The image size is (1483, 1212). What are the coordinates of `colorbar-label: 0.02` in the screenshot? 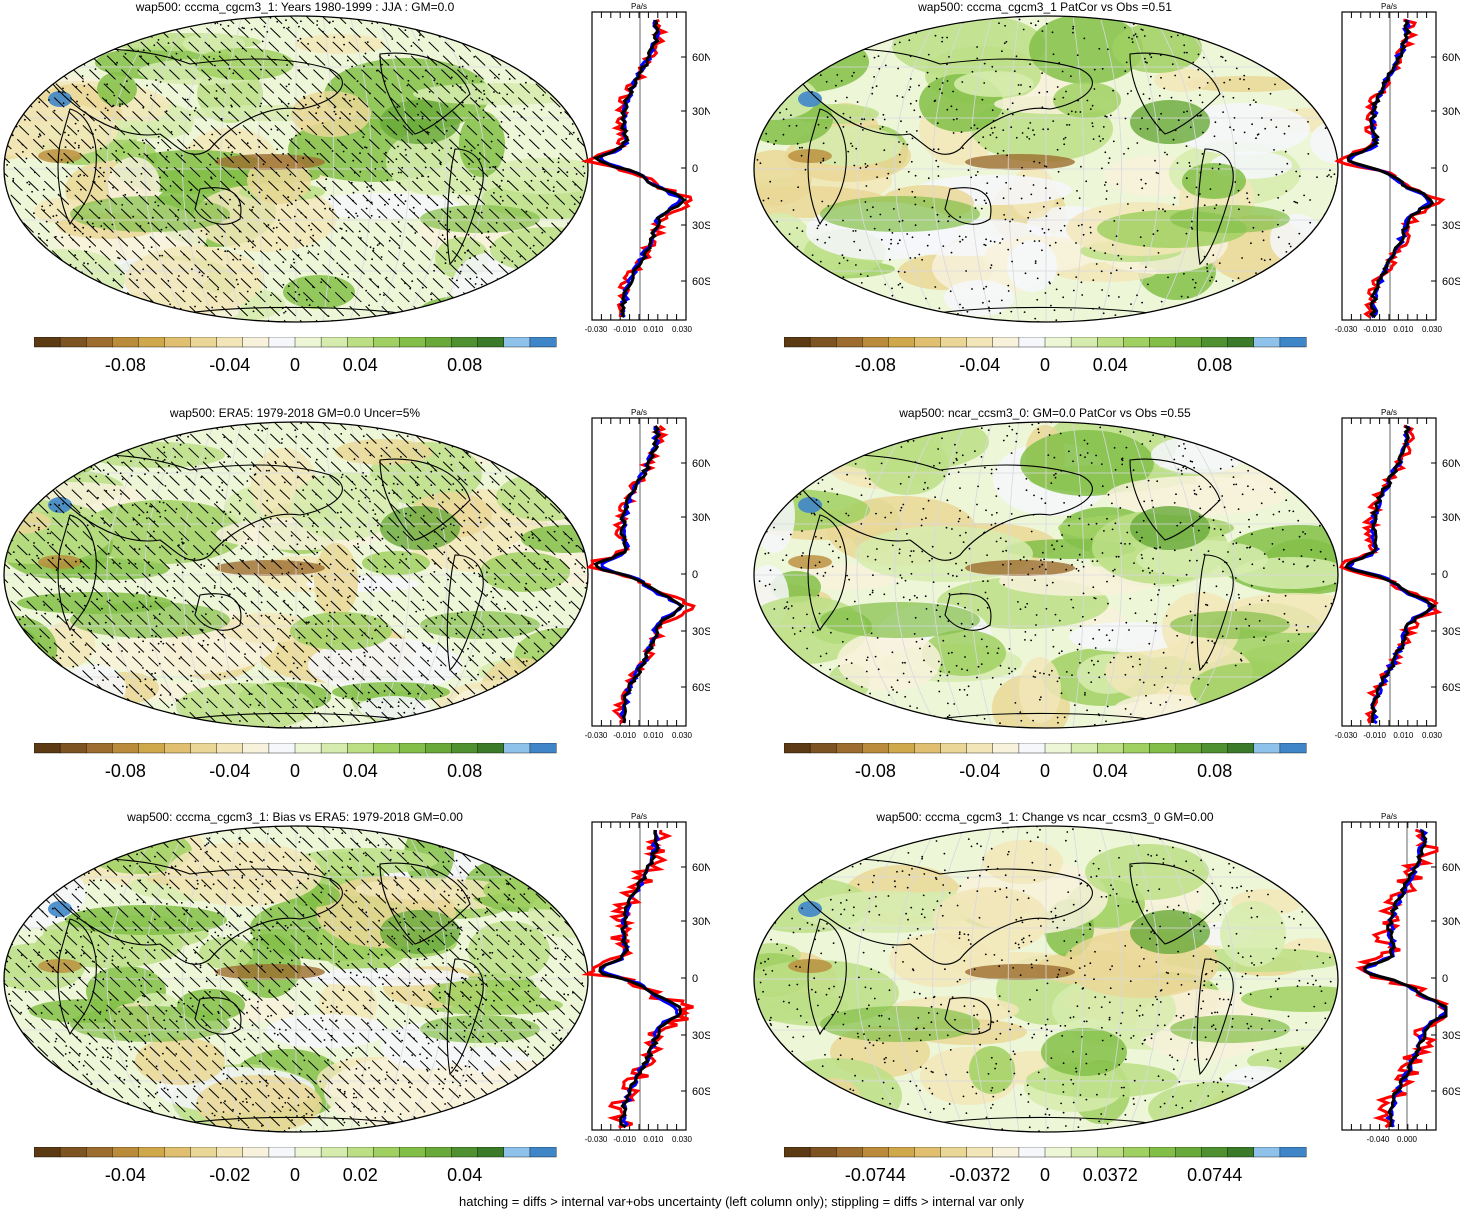 It's located at (360, 1175).